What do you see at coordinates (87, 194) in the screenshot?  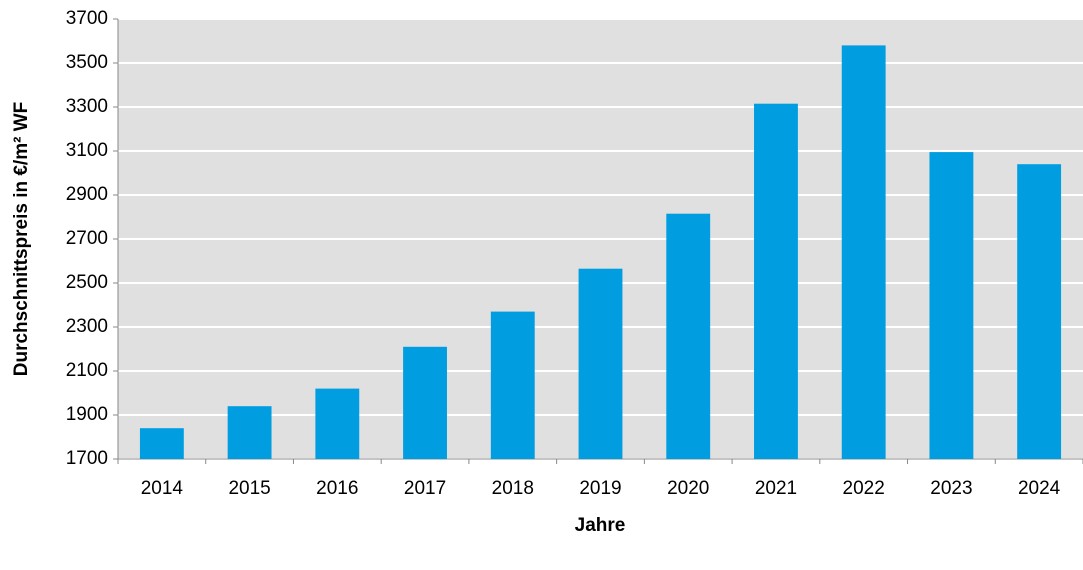 I see `y-tick-label: 2900` at bounding box center [87, 194].